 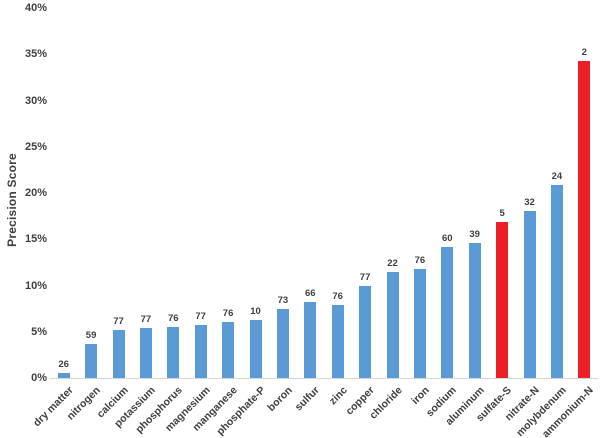 What do you see at coordinates (255, 311) in the screenshot?
I see `bar-value-label: 10` at bounding box center [255, 311].